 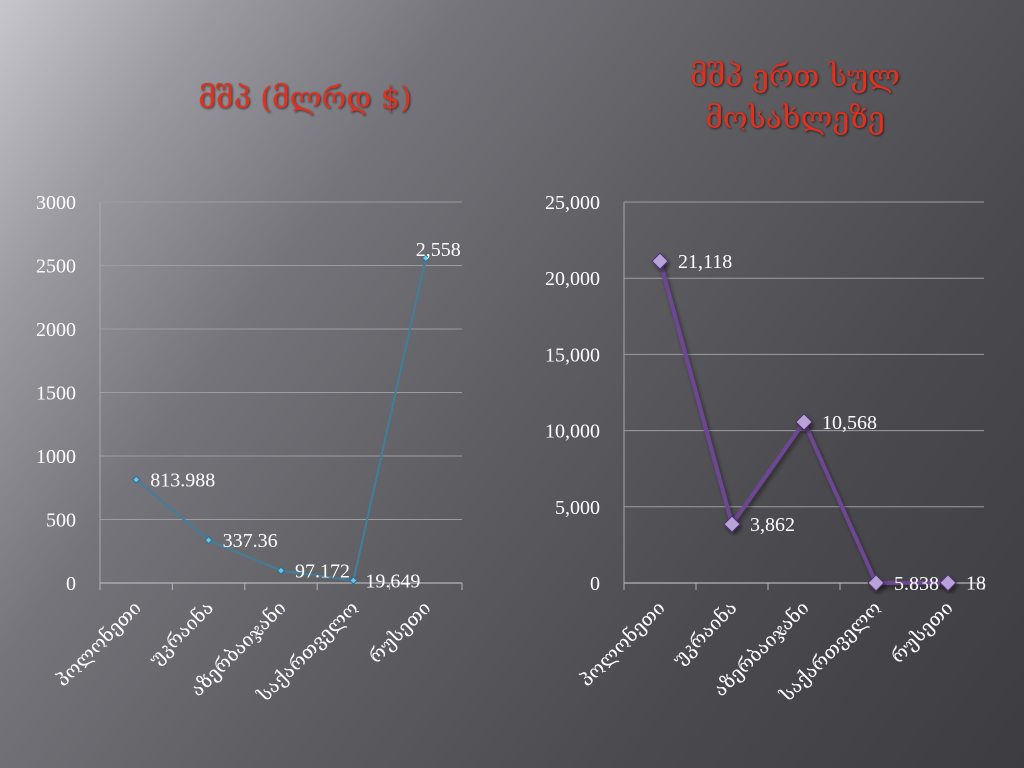 I want to click on chart-title-gdp: მშპ (მლრდ $), so click(x=305, y=98).